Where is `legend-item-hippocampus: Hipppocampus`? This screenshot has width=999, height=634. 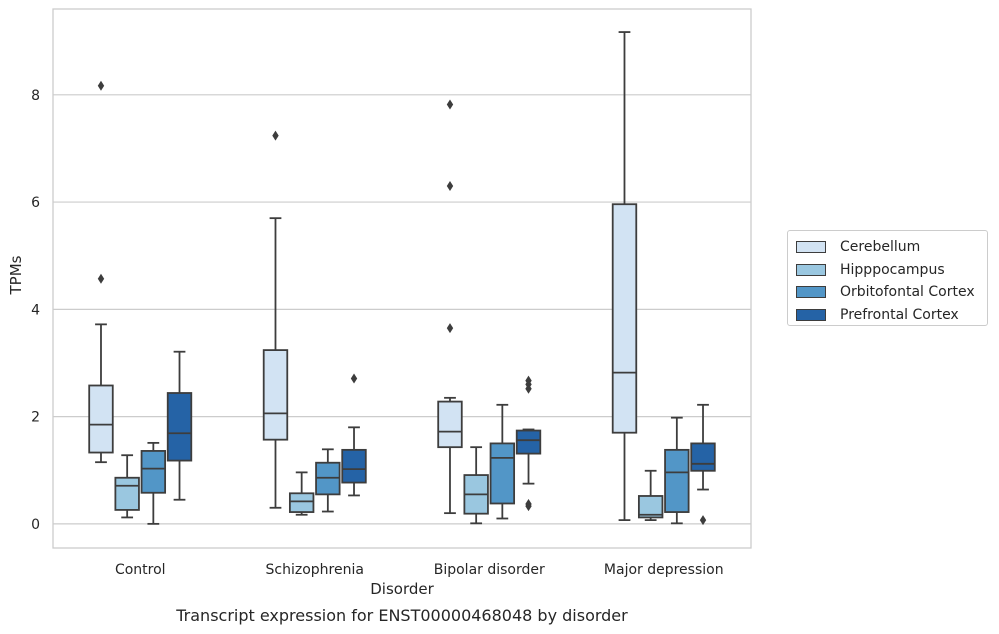
legend-item-hippocampus: Hipppocampus is located at coordinates (887, 270).